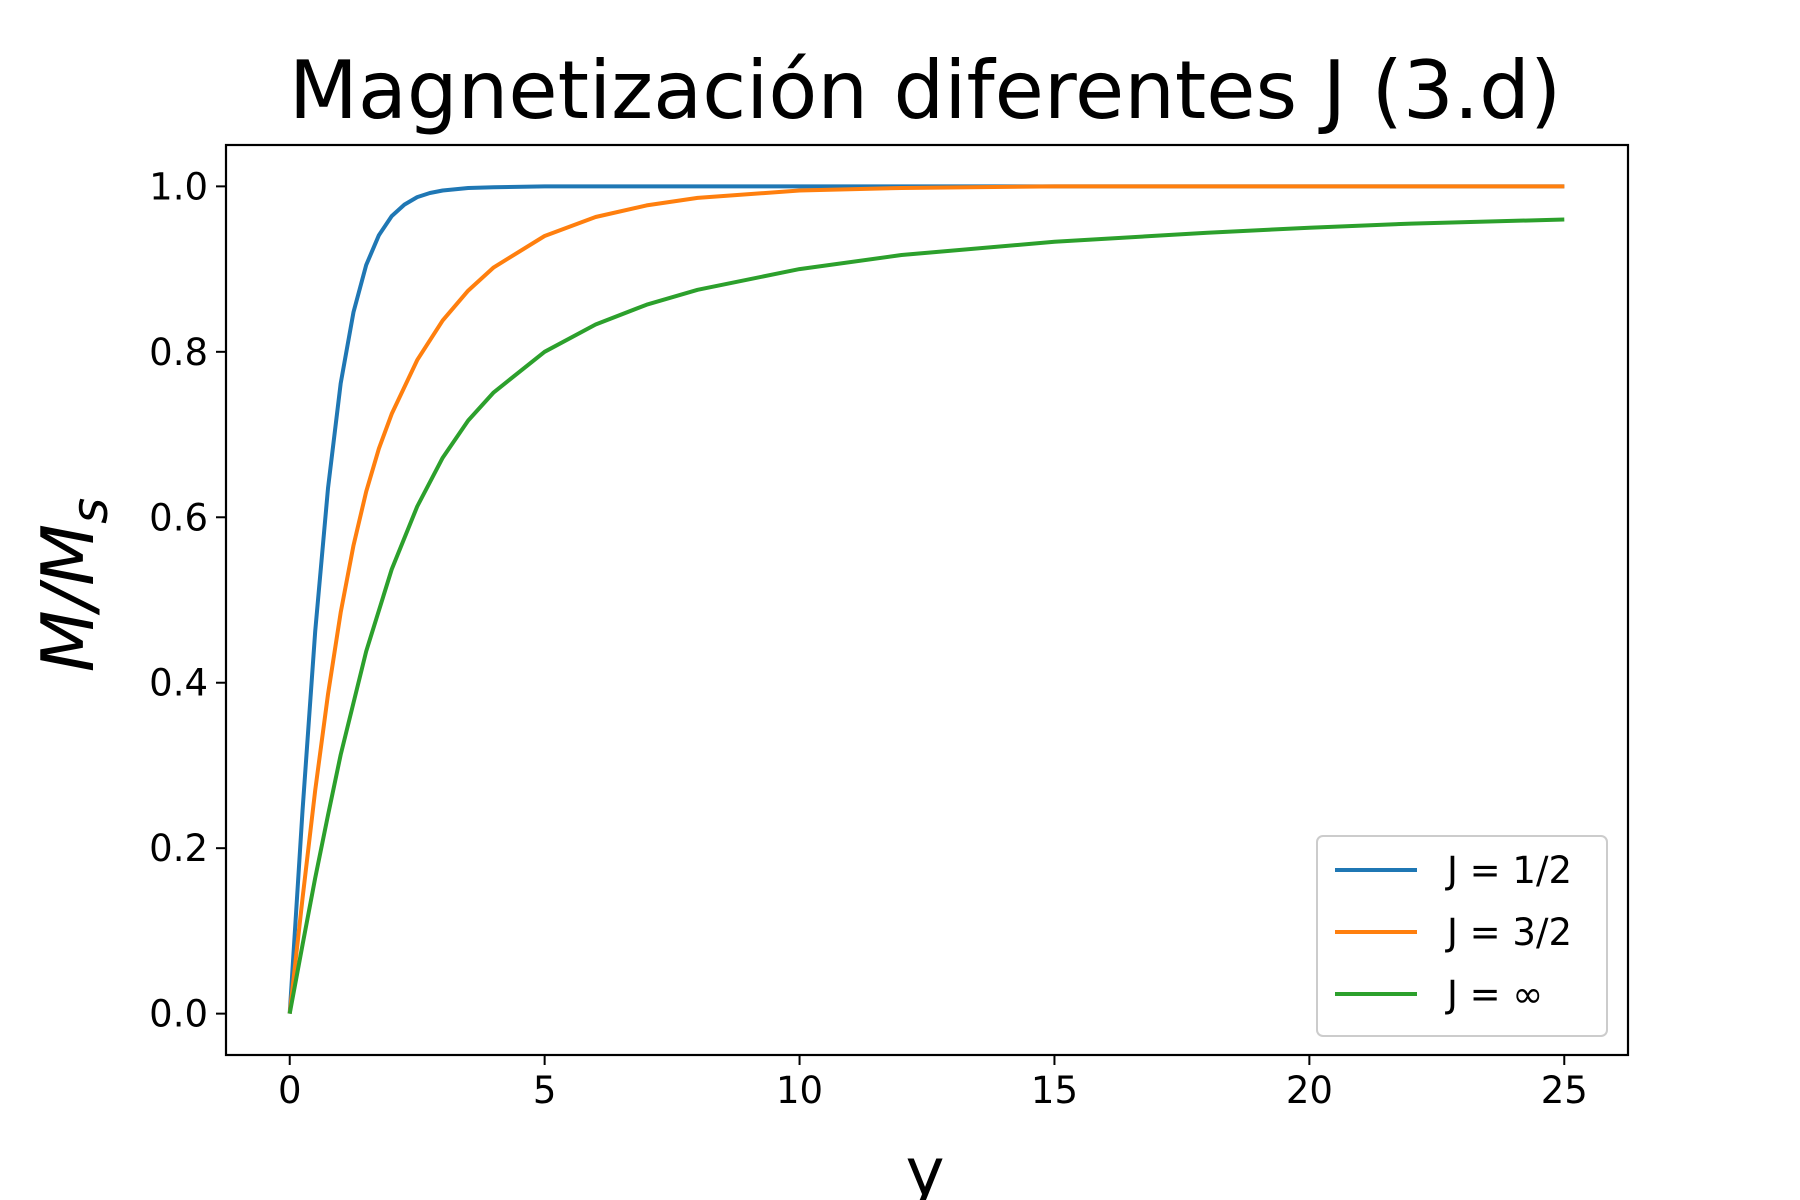 This screenshot has height=1200, width=1800. Describe the element at coordinates (68, 598) in the screenshot. I see `y-axis-label-main: M/M` at that location.